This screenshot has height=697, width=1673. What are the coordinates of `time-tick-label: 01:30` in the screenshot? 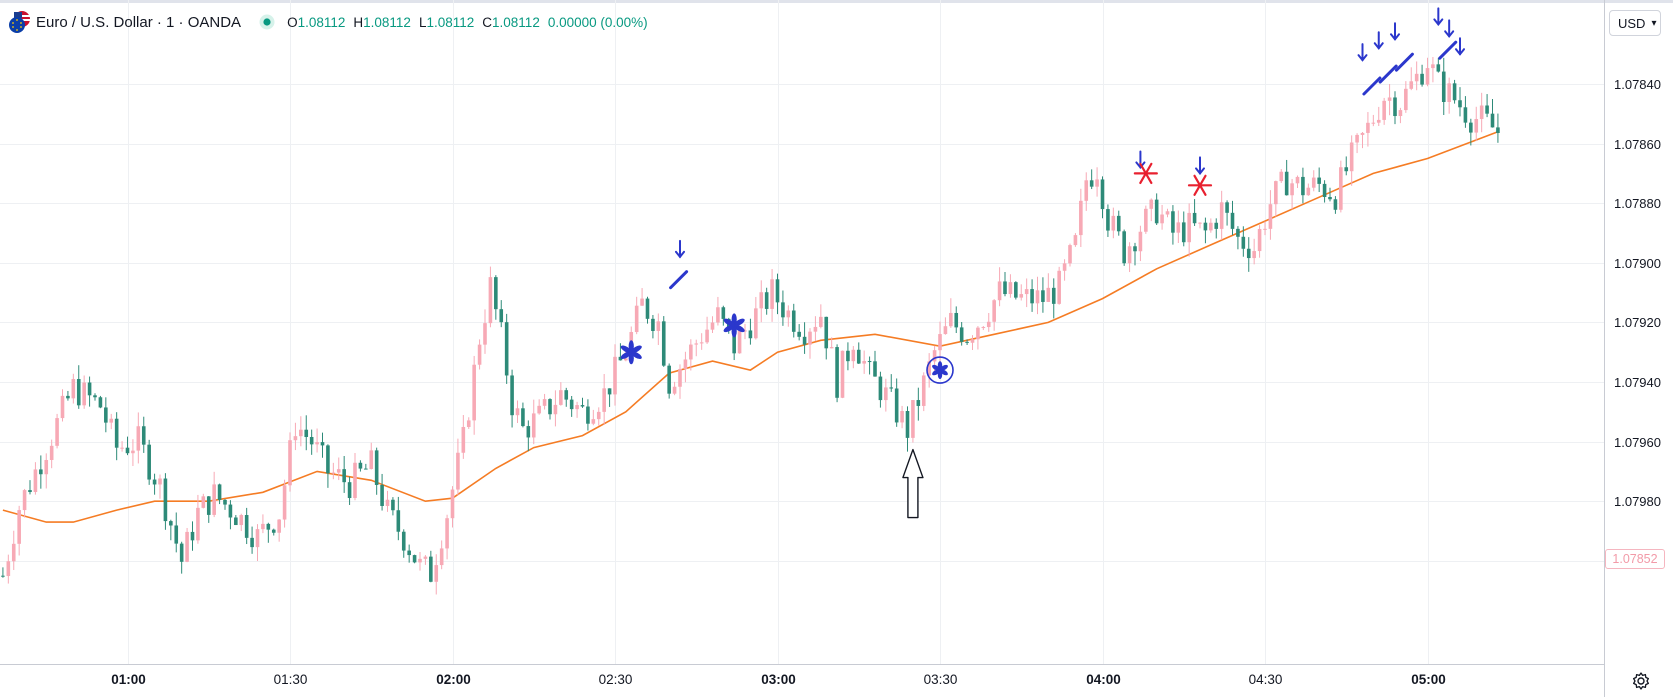 It's located at (291, 679).